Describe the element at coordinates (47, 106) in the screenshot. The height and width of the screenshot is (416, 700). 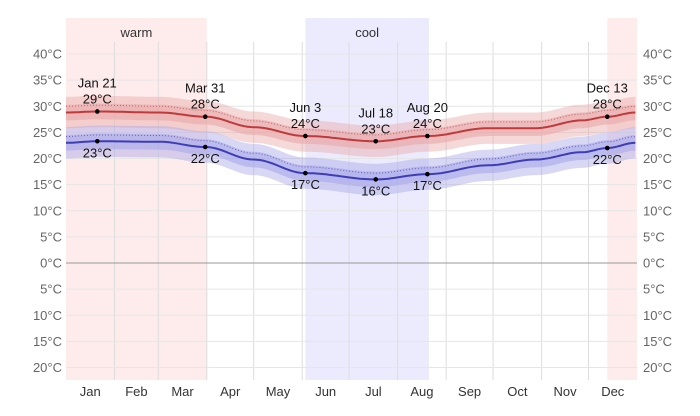
I see `y-tick-label-left: 30°C` at that location.